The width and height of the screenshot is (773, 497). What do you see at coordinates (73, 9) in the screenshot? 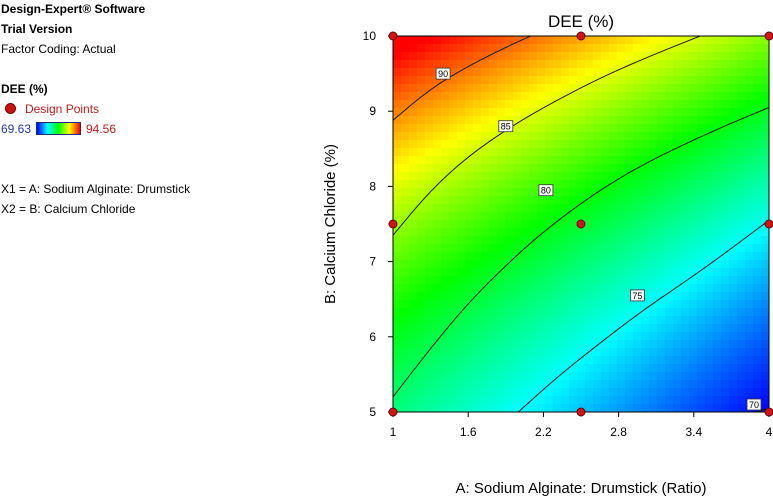
I see `app-name: Design-Expert® Software` at bounding box center [73, 9].